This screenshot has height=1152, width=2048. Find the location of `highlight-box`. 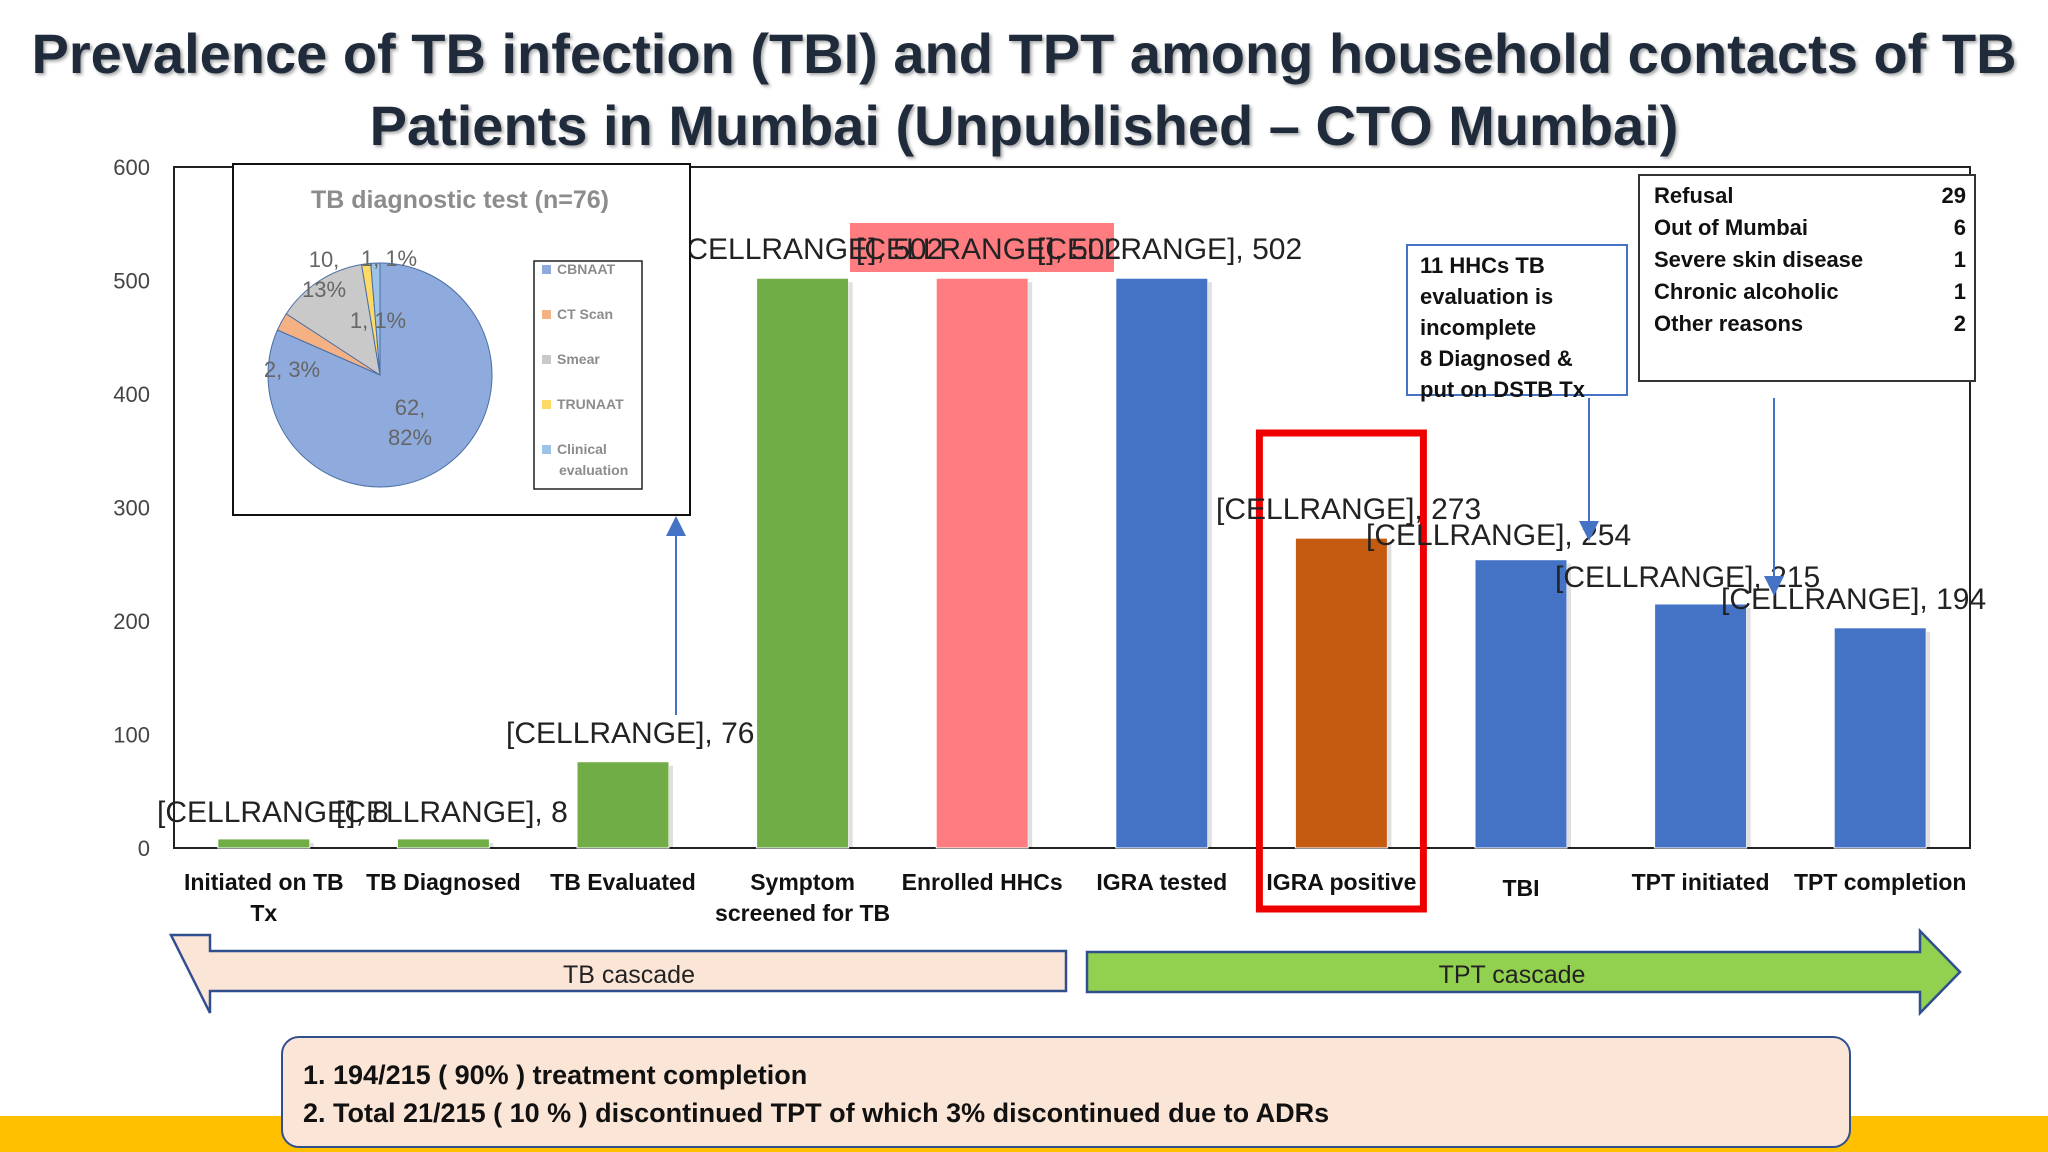

highlight-box is located at coordinates (1341, 671).